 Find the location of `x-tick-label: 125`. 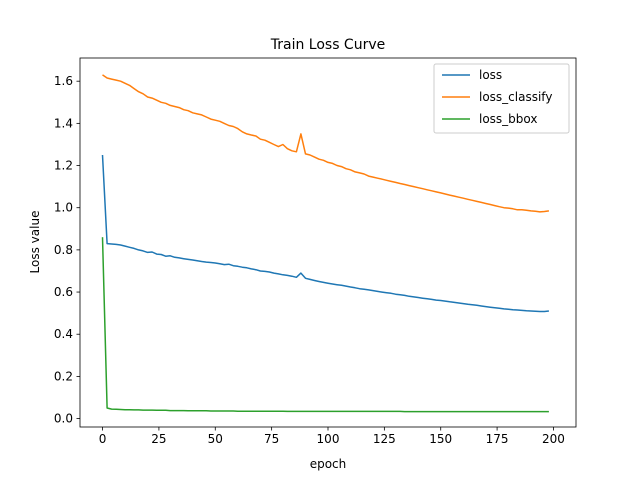

x-tick-label: 125 is located at coordinates (384, 439).